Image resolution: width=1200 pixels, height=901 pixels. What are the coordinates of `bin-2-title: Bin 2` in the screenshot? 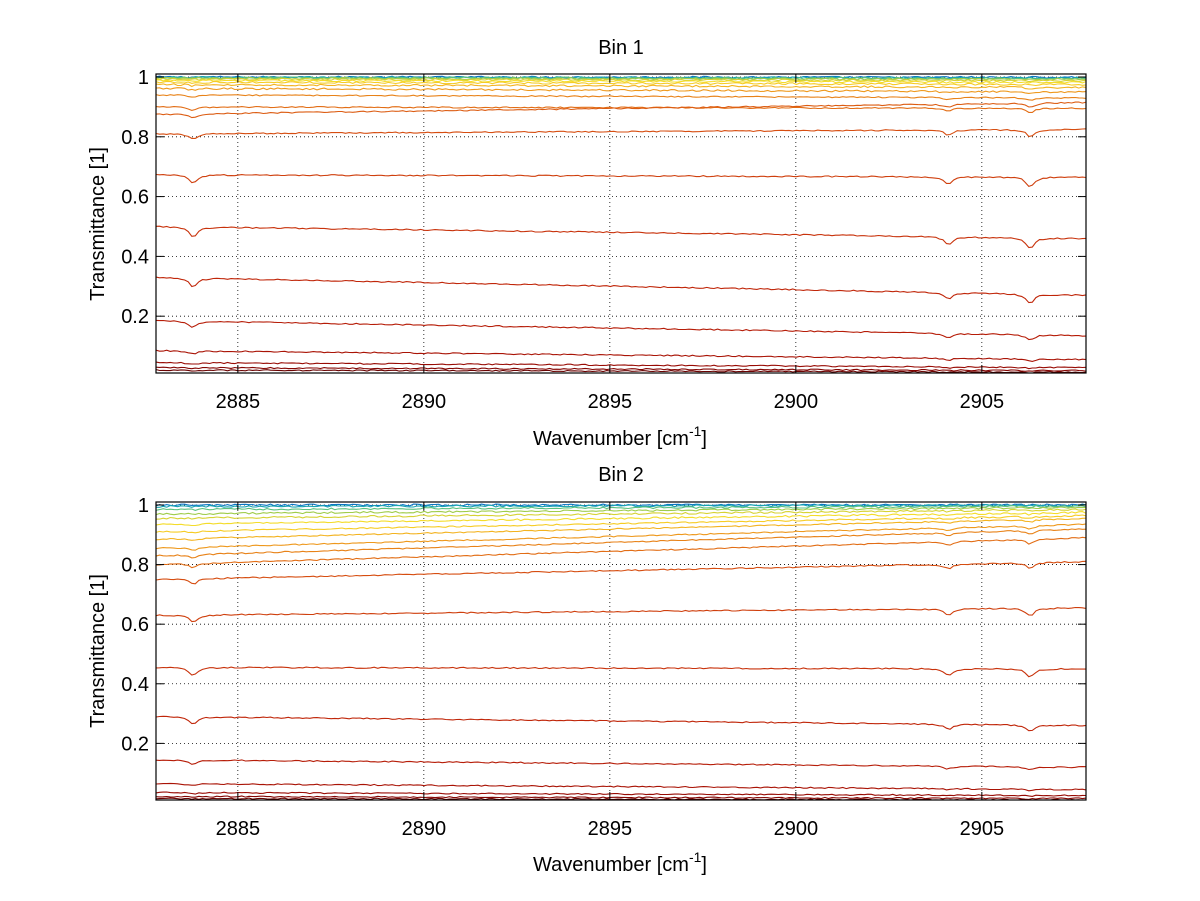 It's located at (621, 475).